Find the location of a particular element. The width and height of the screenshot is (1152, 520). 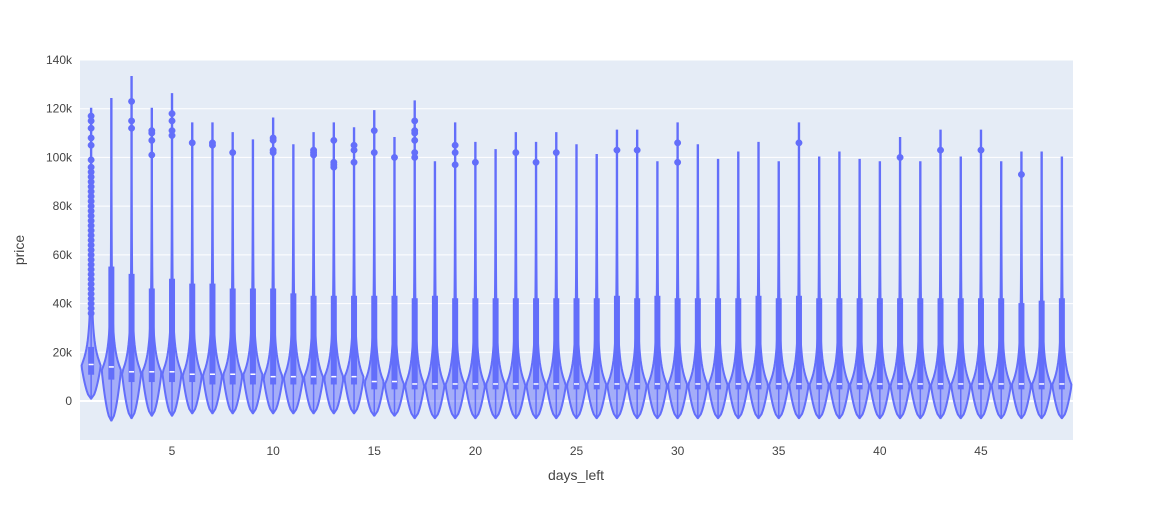

x-tick-label: 35 is located at coordinates (779, 451).